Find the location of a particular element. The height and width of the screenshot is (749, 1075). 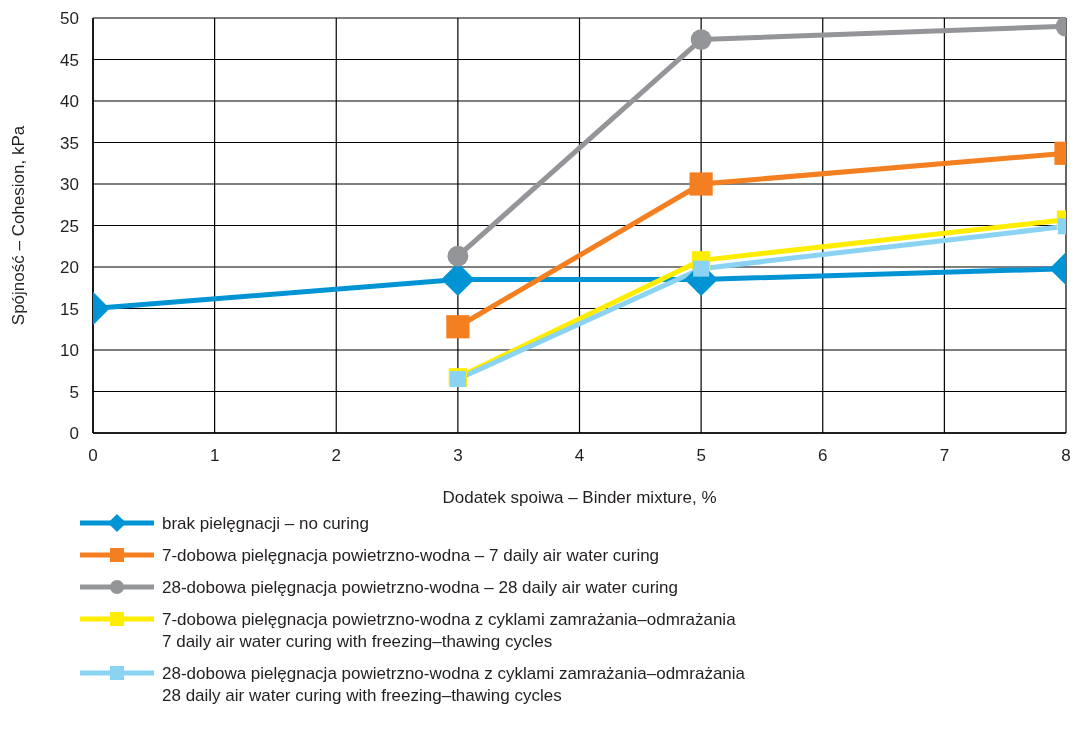

y-tick-label: 25 is located at coordinates (69, 226).